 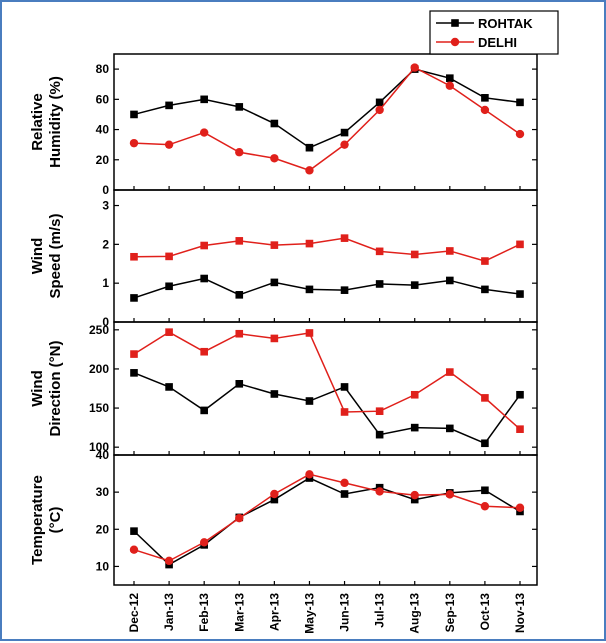 I want to click on y-tick-label: 100, so click(x=99, y=447).